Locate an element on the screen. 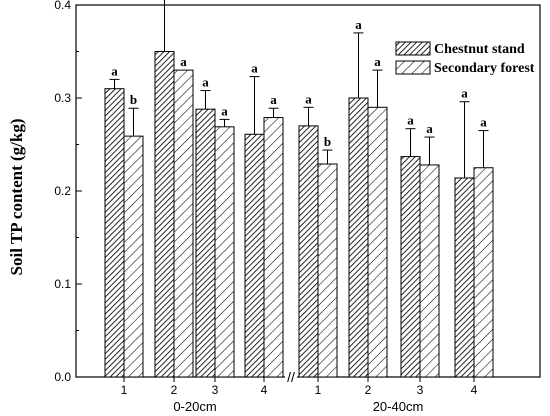 The height and width of the screenshot is (416, 550). axis-break-mask is located at coordinates (291, 377).